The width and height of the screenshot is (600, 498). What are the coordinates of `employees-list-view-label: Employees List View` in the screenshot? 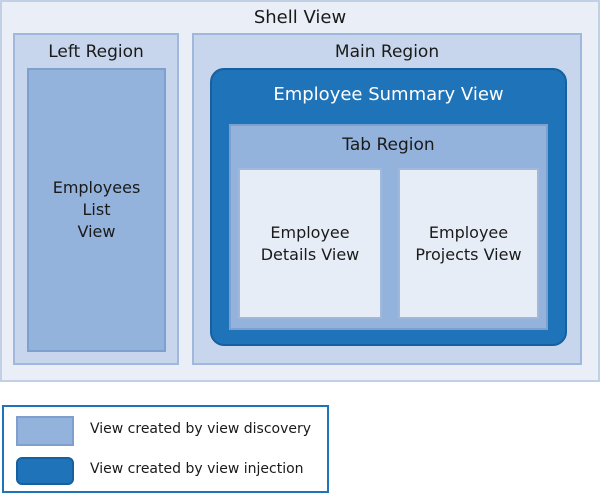 It's located at (96, 210).